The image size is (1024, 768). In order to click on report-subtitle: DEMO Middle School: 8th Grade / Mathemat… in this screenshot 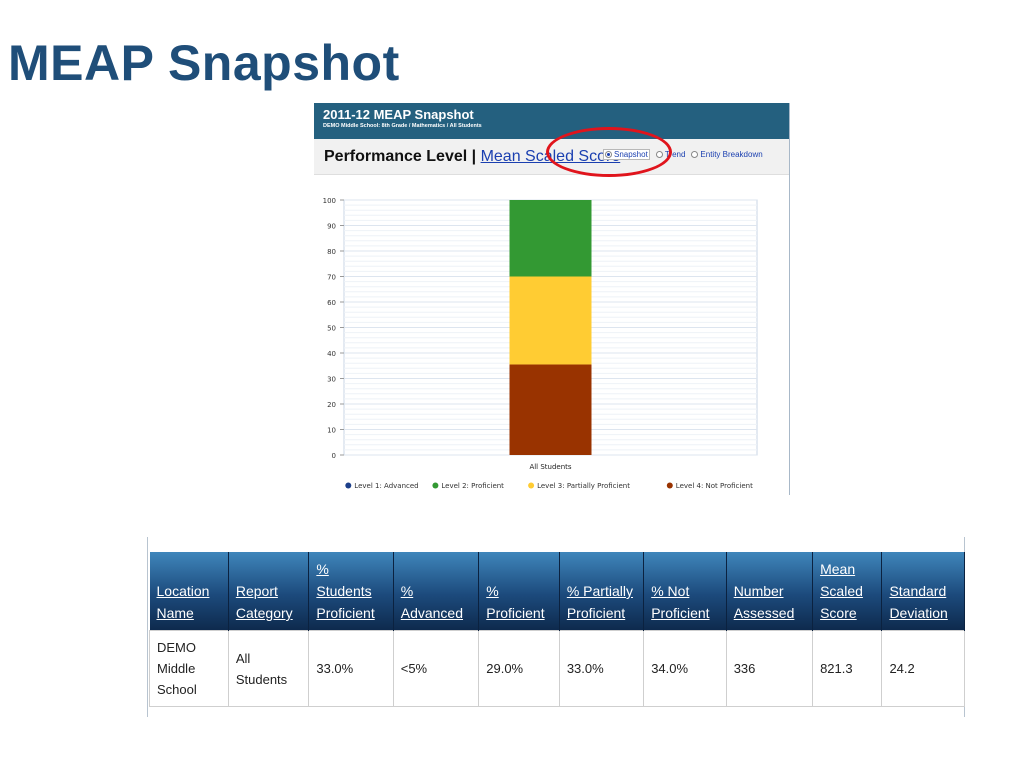, I will do `click(402, 126)`.